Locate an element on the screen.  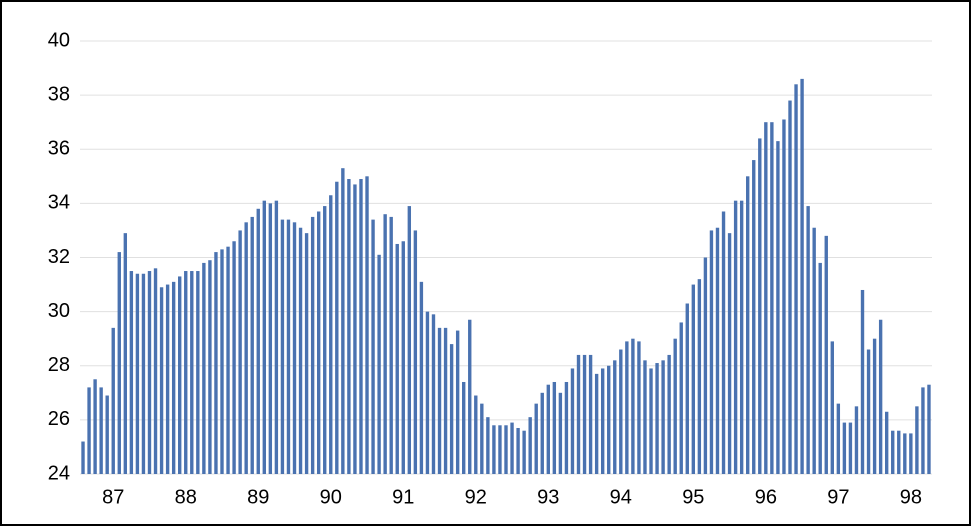
y-tick-label: 34 is located at coordinates (59, 203).